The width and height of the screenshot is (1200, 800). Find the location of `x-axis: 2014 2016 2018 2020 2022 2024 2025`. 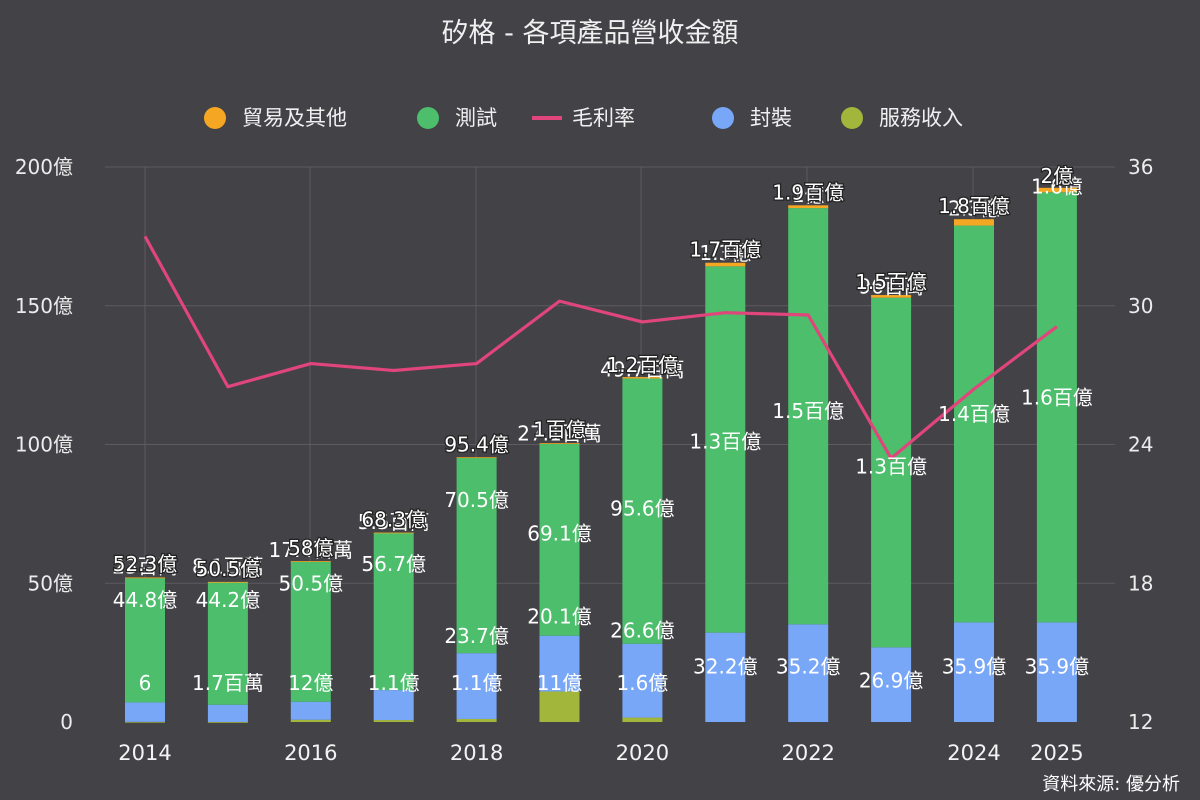

x-axis: 2014 2016 2018 2020 2022 2024 2025 is located at coordinates (600, 753).